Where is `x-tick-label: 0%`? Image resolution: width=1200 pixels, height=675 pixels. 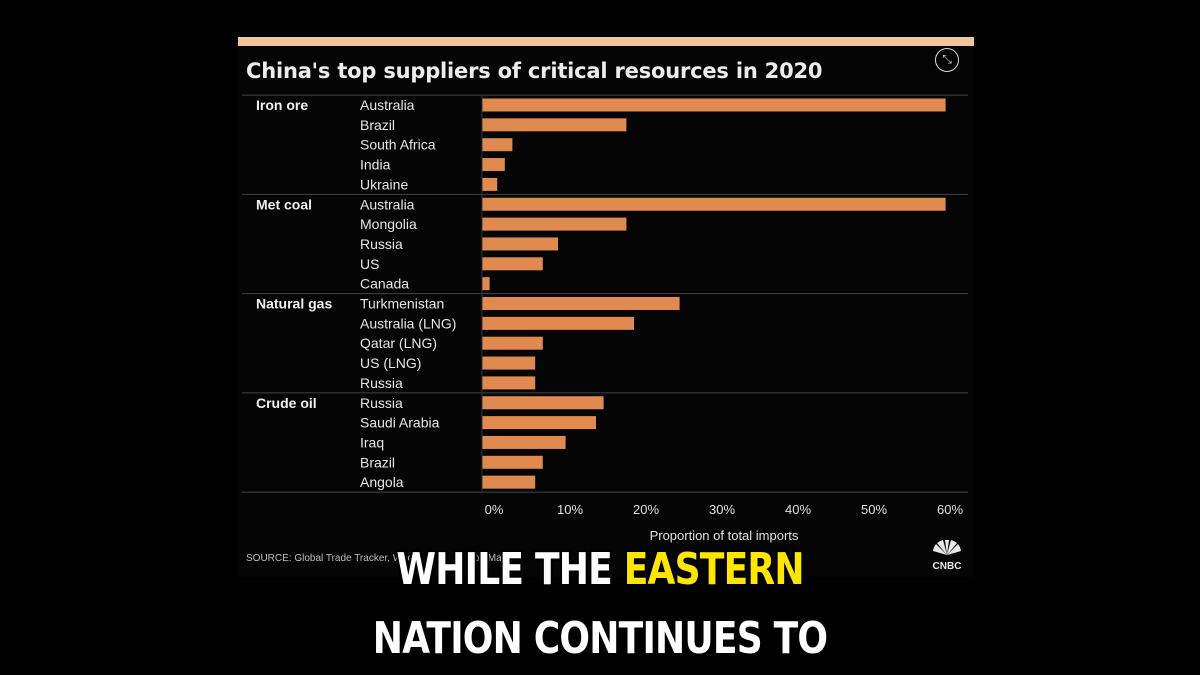
x-tick-label: 0% is located at coordinates (494, 509).